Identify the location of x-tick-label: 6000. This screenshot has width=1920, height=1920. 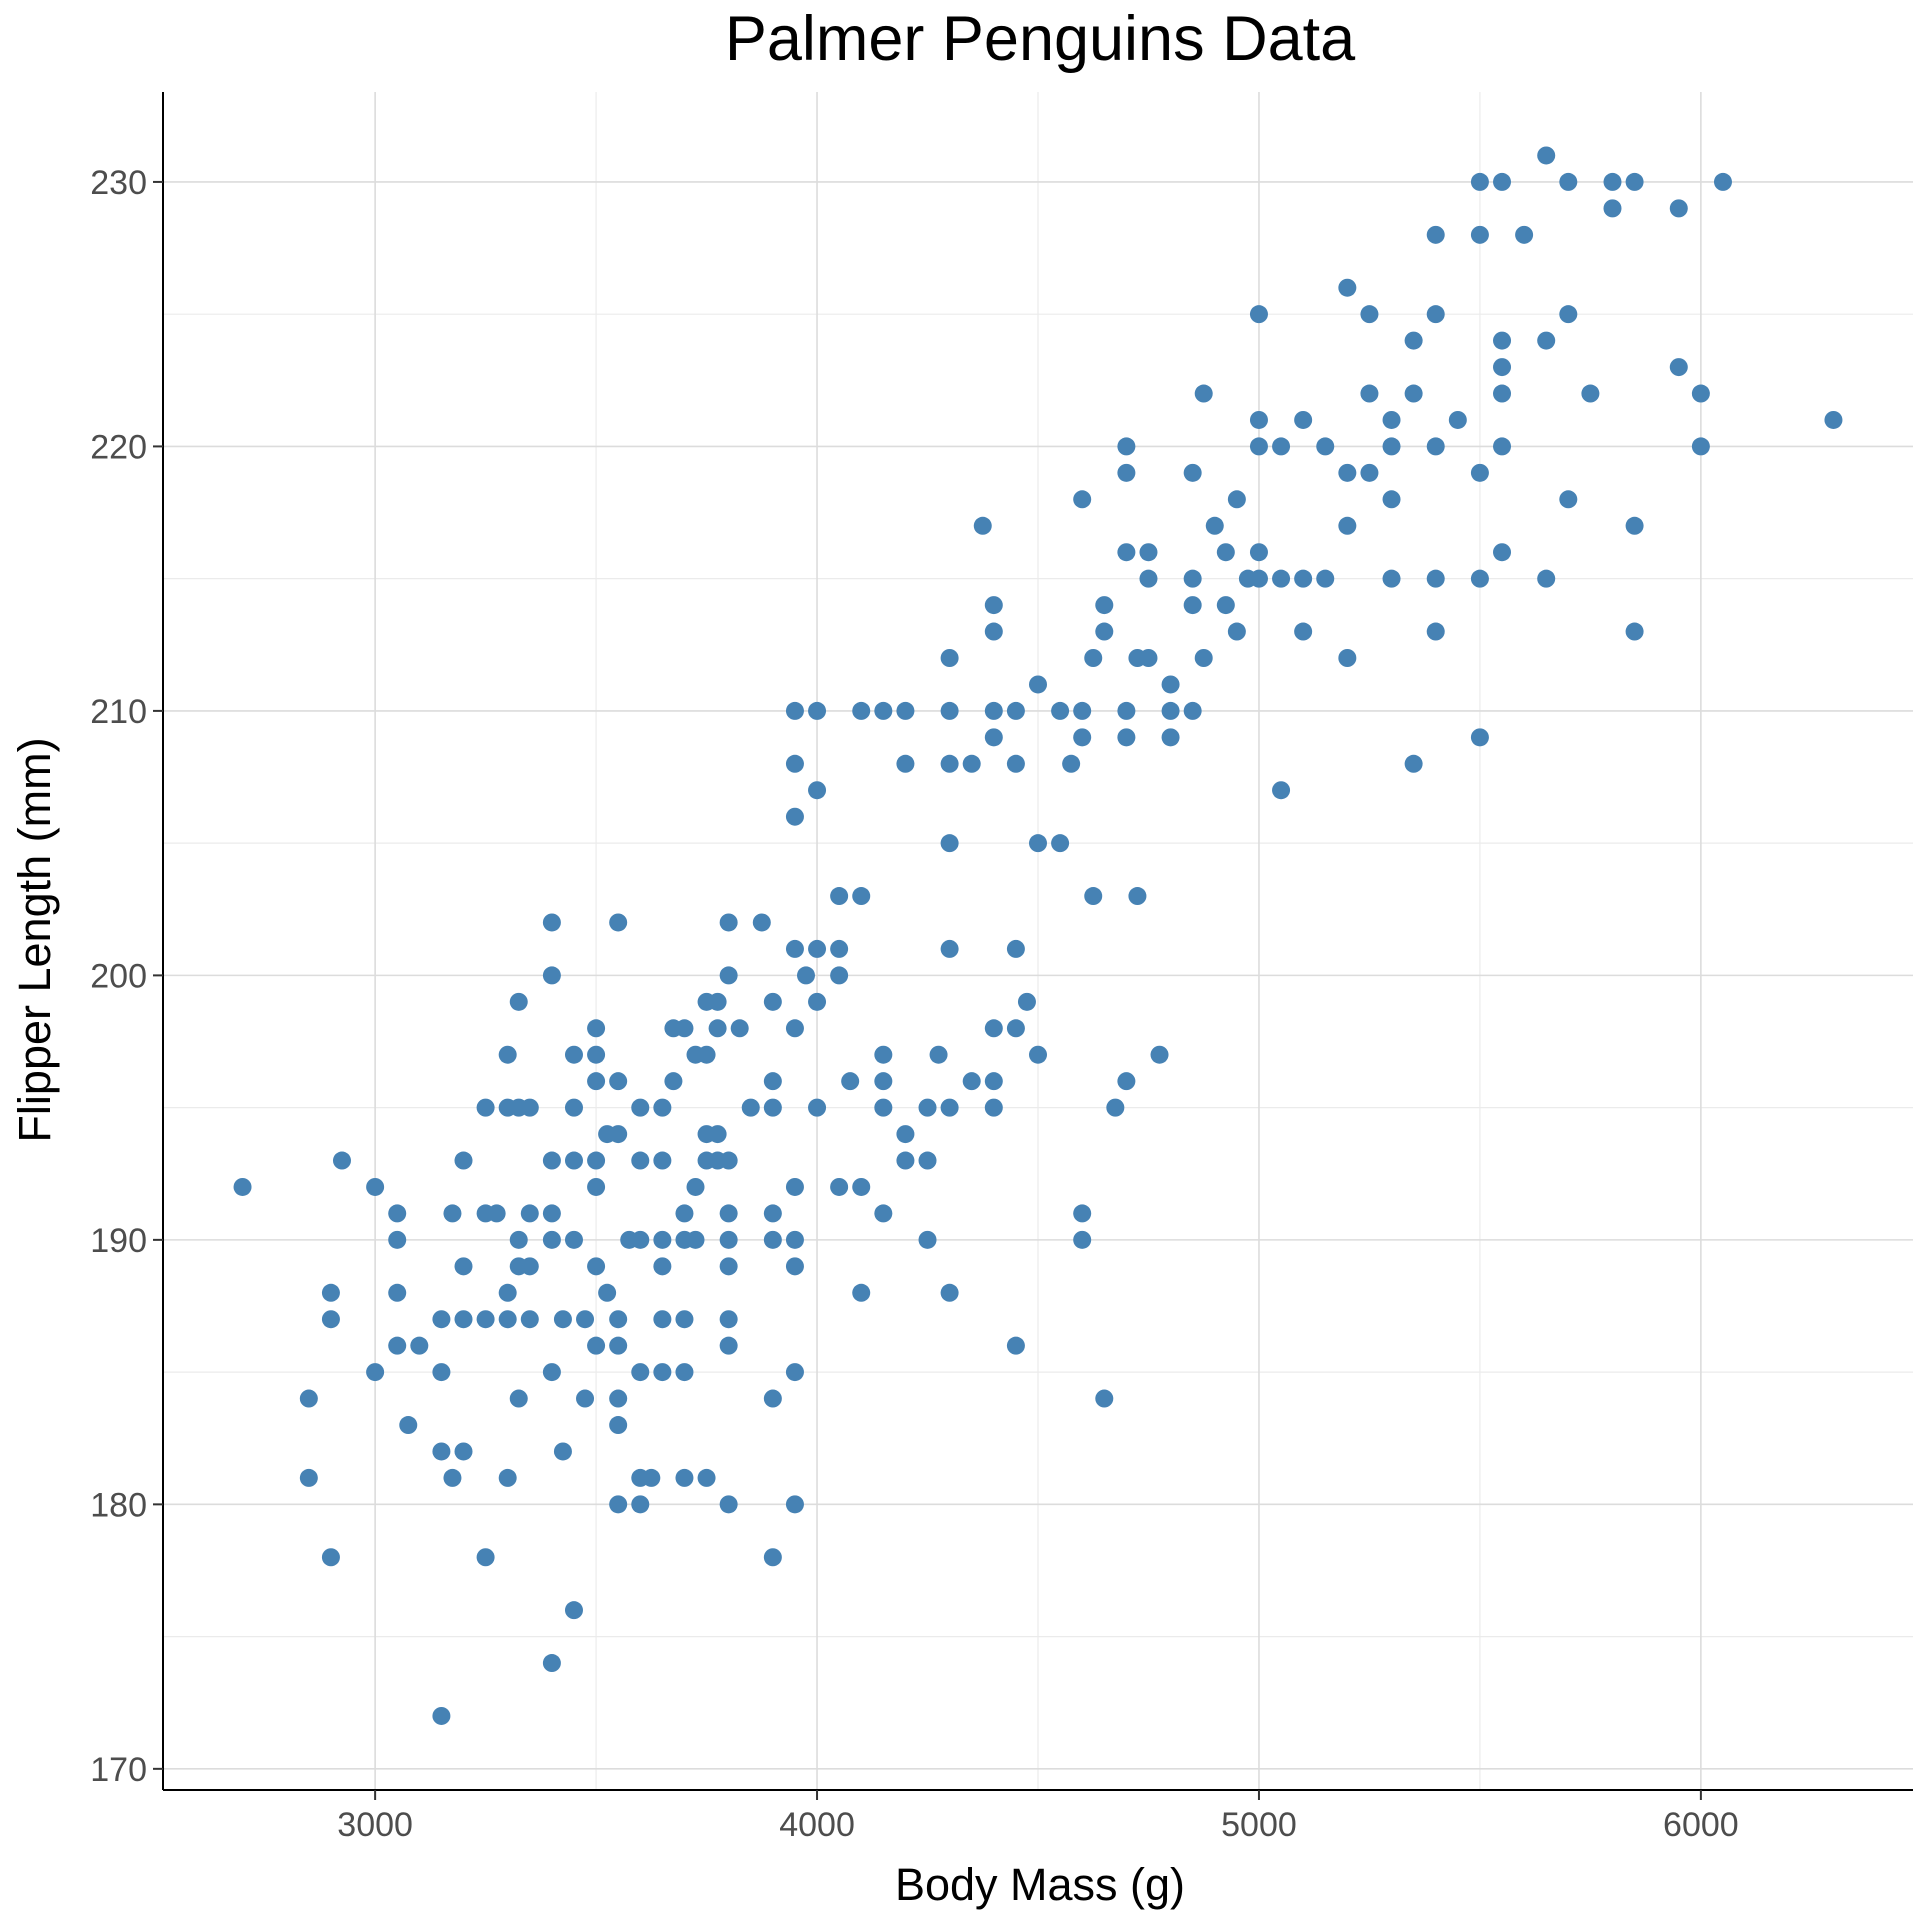
(1701, 1825).